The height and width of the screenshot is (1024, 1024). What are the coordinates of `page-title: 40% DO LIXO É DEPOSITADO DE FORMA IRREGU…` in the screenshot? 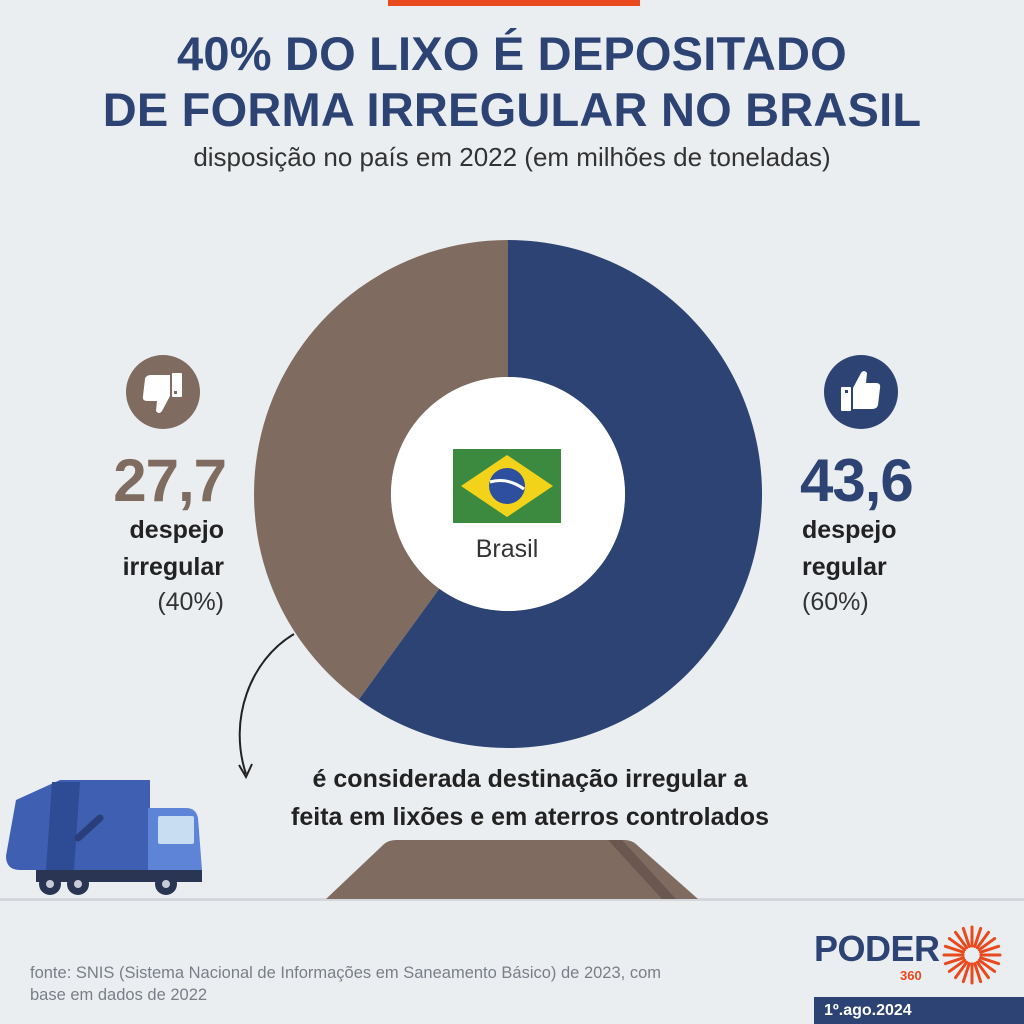 It's located at (512, 82).